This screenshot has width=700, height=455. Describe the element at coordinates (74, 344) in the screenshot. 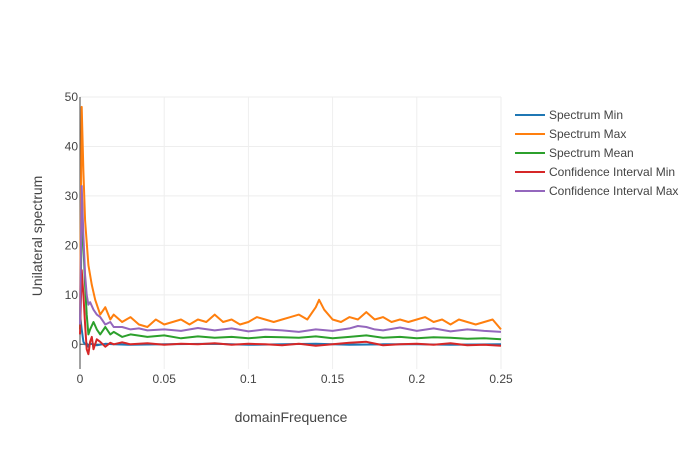

I see `y-tick-label: 0` at that location.